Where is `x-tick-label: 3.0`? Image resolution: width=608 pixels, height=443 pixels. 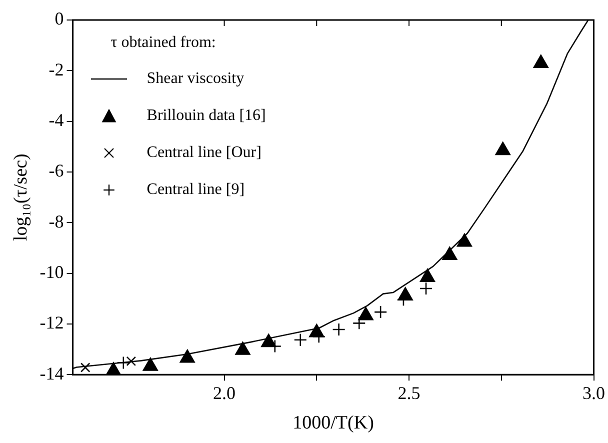 x-tick-label: 3.0 is located at coordinates (593, 393).